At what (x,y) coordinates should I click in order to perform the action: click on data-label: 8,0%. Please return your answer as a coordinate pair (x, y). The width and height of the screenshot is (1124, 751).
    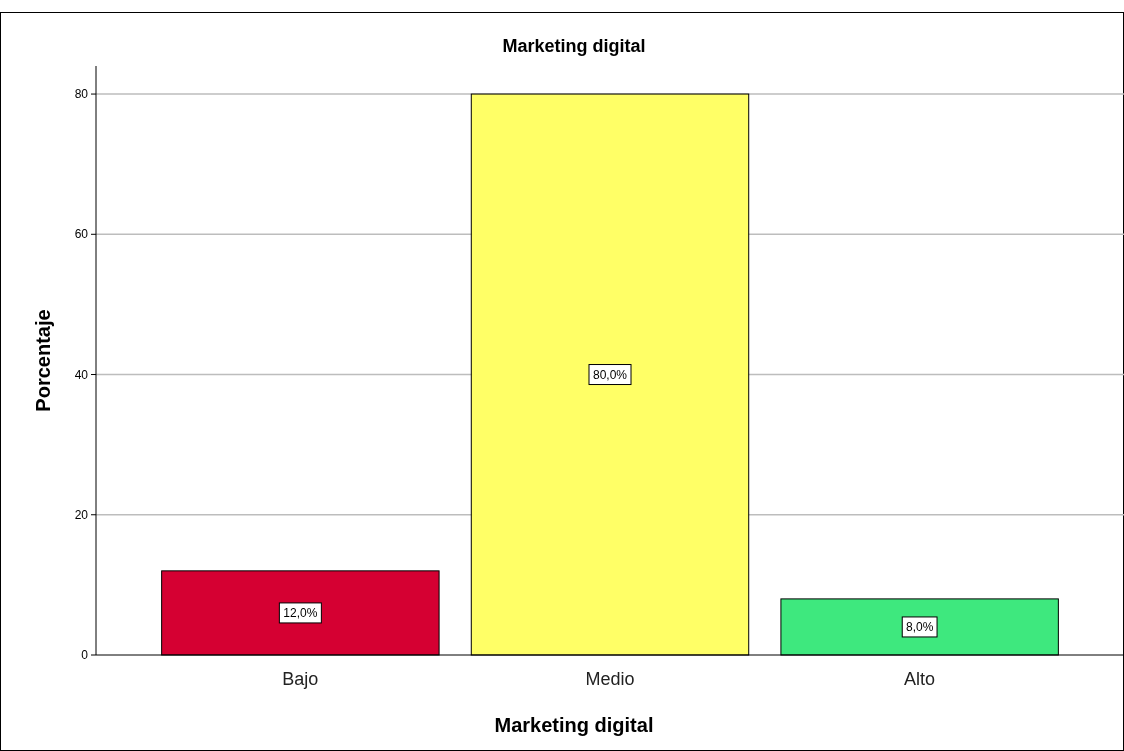
    Looking at the image, I should click on (919, 627).